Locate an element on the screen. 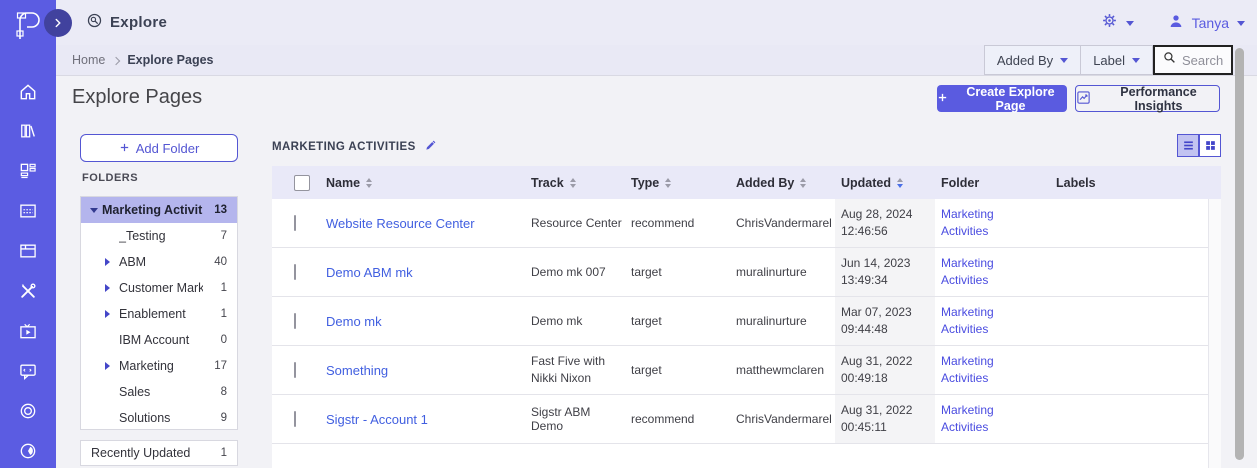 The image size is (1257, 468). folder-item-testing: _Testing 7 is located at coordinates (159, 236).